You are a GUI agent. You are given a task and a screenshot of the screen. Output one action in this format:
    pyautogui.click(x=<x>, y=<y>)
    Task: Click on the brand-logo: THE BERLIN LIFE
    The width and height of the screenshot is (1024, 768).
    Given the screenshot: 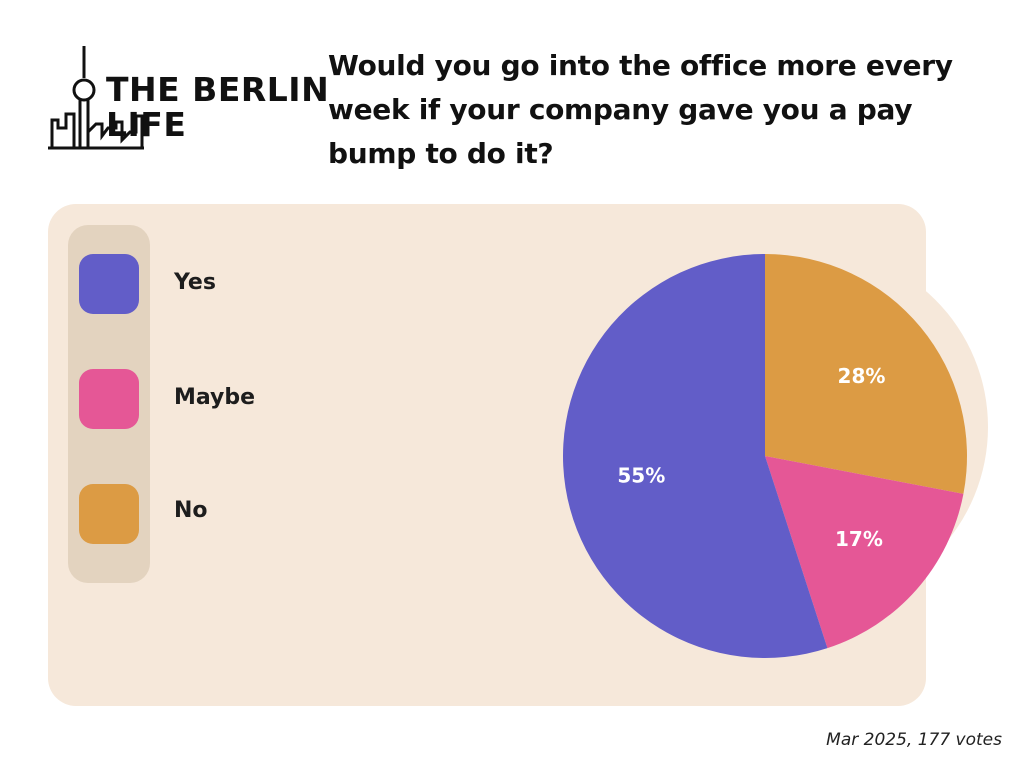 What is the action you would take?
    pyautogui.click(x=187, y=99)
    